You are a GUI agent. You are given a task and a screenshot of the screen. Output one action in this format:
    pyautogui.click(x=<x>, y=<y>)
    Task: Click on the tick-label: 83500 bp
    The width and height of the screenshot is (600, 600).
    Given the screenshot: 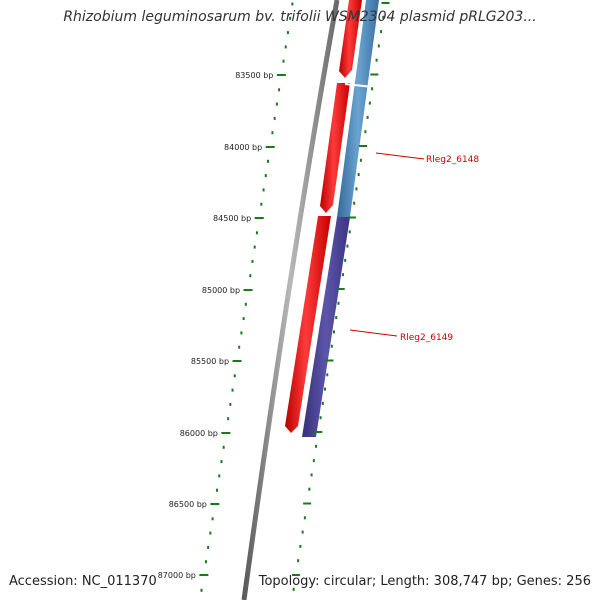 What is the action you would take?
    pyautogui.click(x=254, y=75)
    